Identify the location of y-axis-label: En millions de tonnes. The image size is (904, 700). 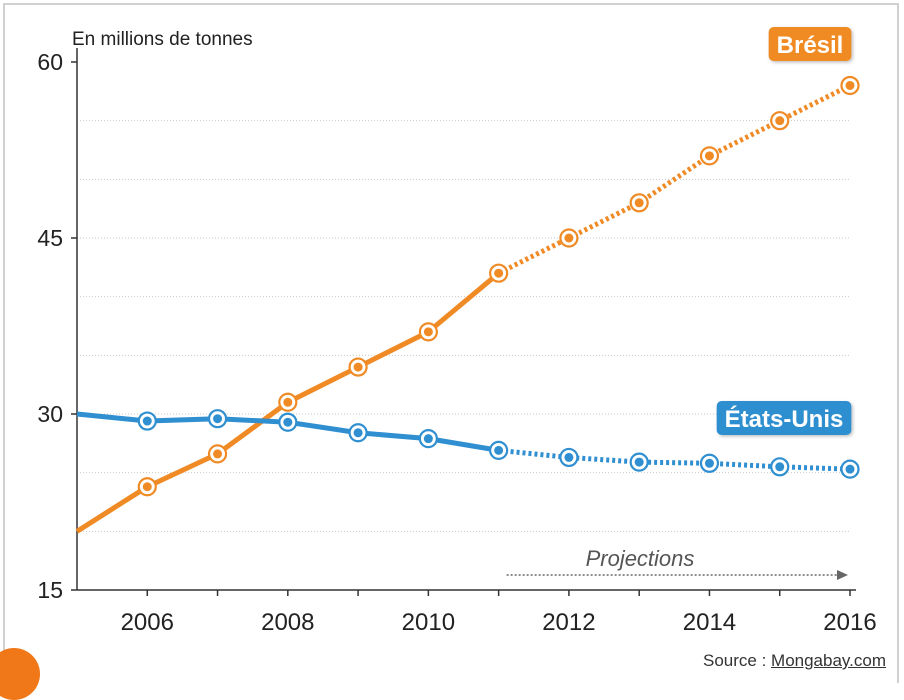
(162, 39).